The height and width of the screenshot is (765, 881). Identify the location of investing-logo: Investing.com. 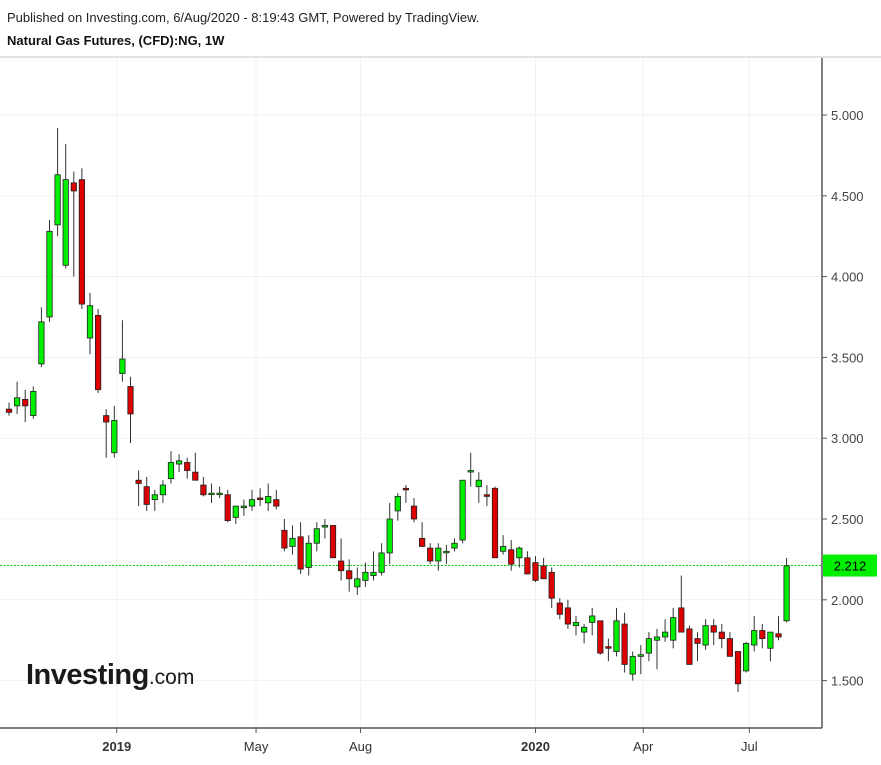
(110, 675).